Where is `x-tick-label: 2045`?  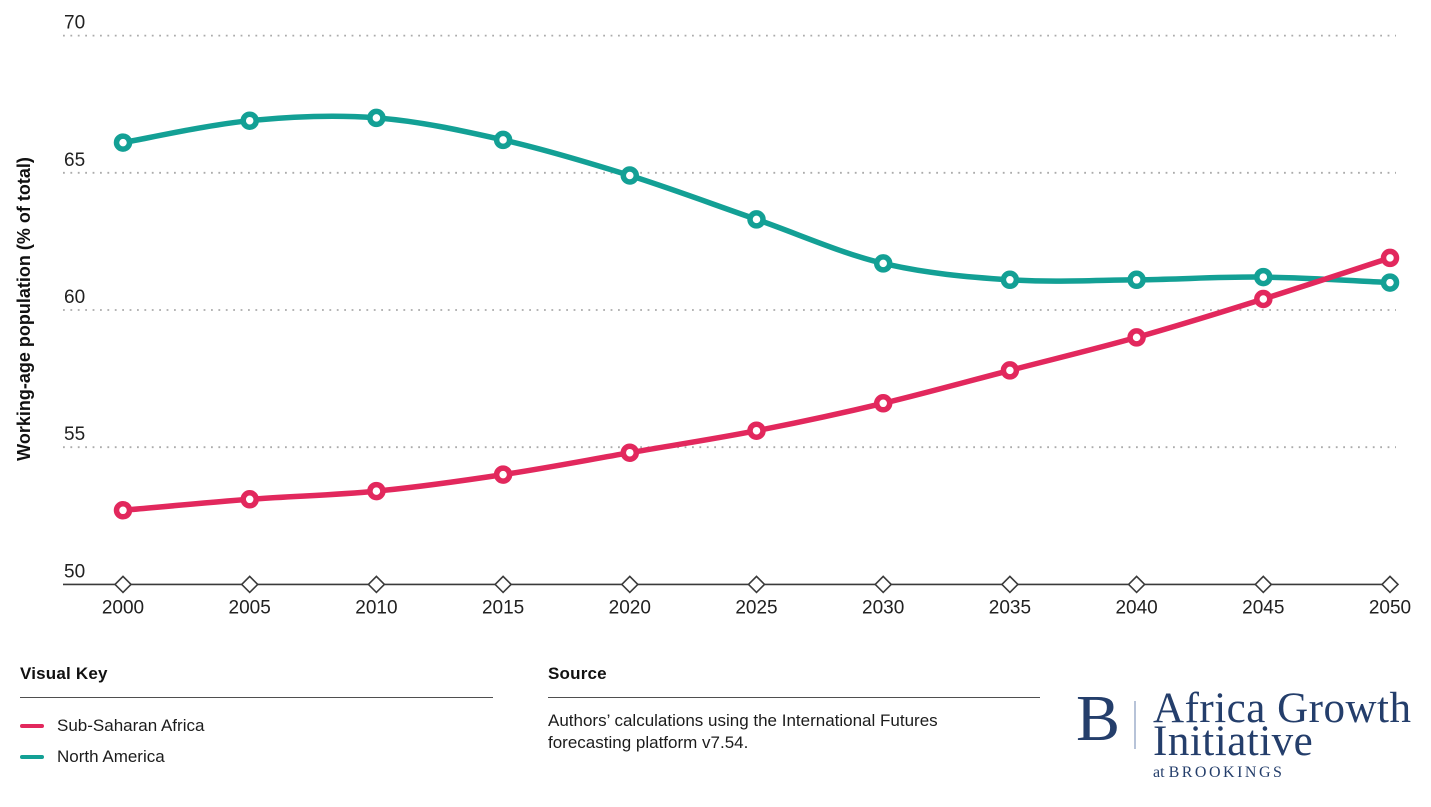 x-tick-label: 2045 is located at coordinates (1263, 607).